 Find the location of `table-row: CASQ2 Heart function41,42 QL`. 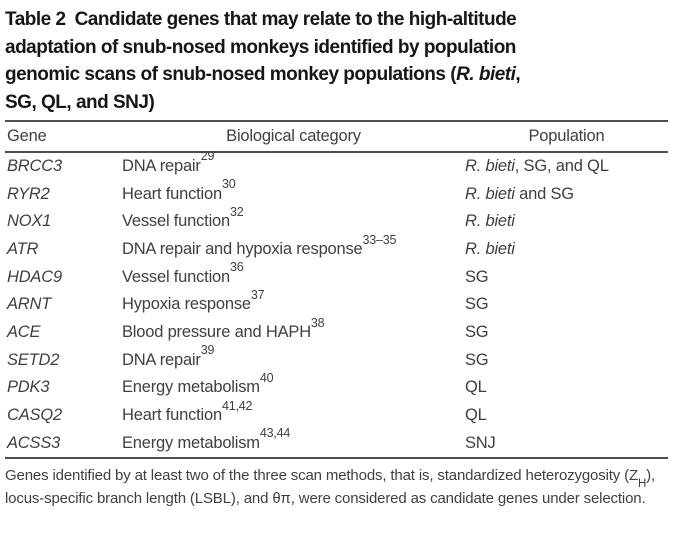

table-row: CASQ2 Heart function41,42 QL is located at coordinates (336, 414).